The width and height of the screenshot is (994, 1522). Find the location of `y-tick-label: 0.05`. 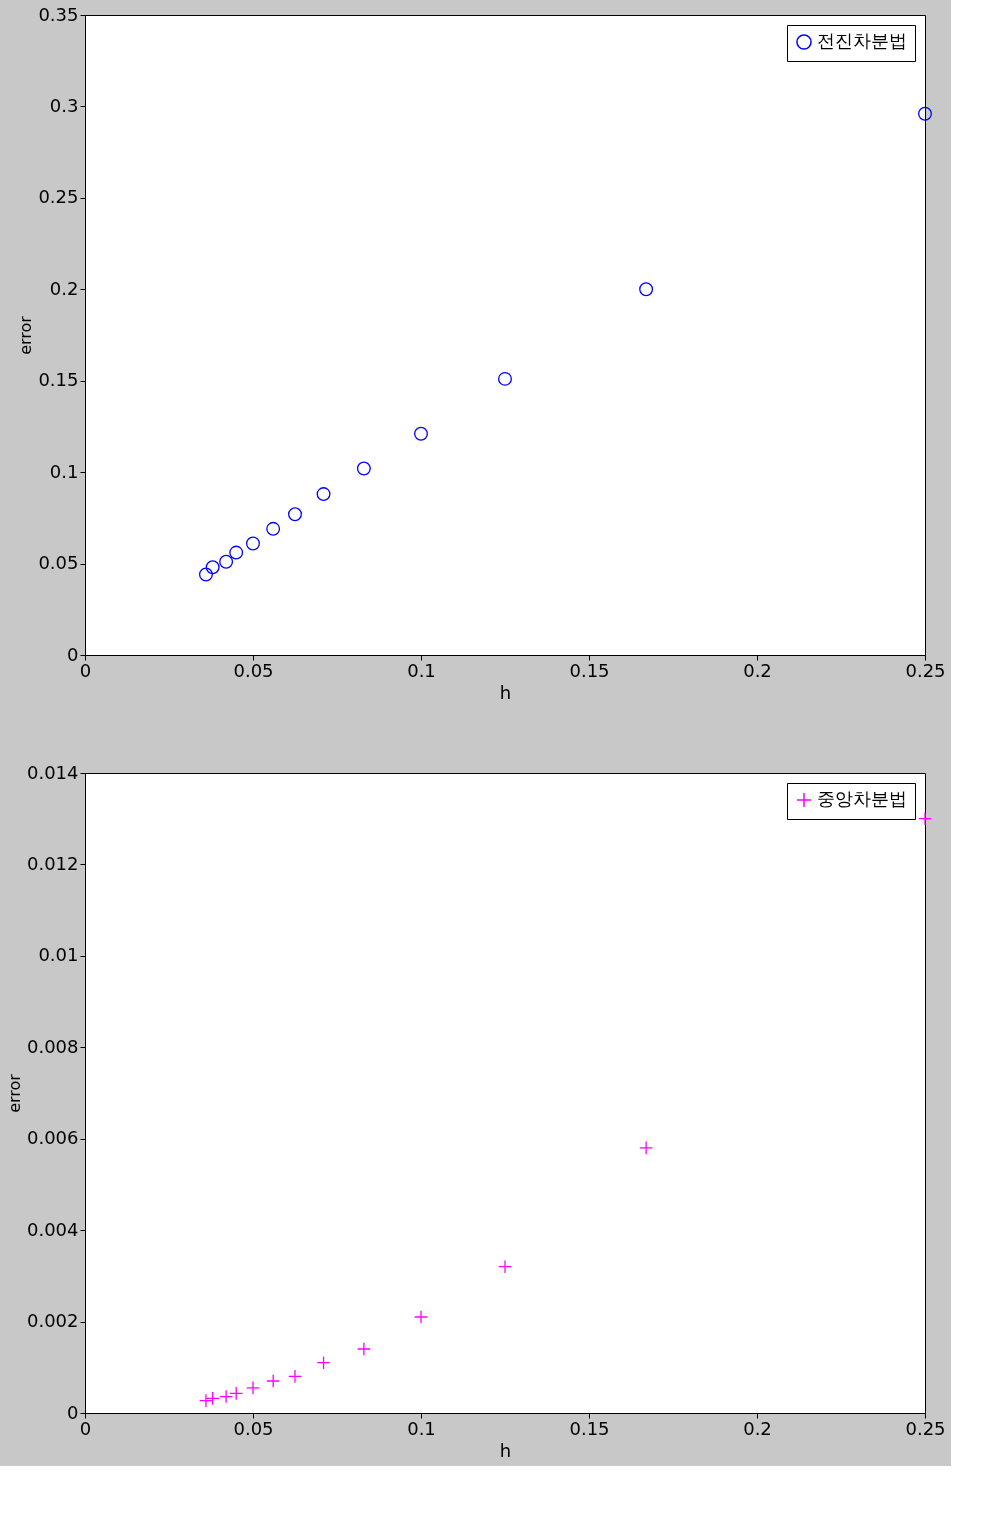

y-tick-label: 0.05 is located at coordinates (58, 563).